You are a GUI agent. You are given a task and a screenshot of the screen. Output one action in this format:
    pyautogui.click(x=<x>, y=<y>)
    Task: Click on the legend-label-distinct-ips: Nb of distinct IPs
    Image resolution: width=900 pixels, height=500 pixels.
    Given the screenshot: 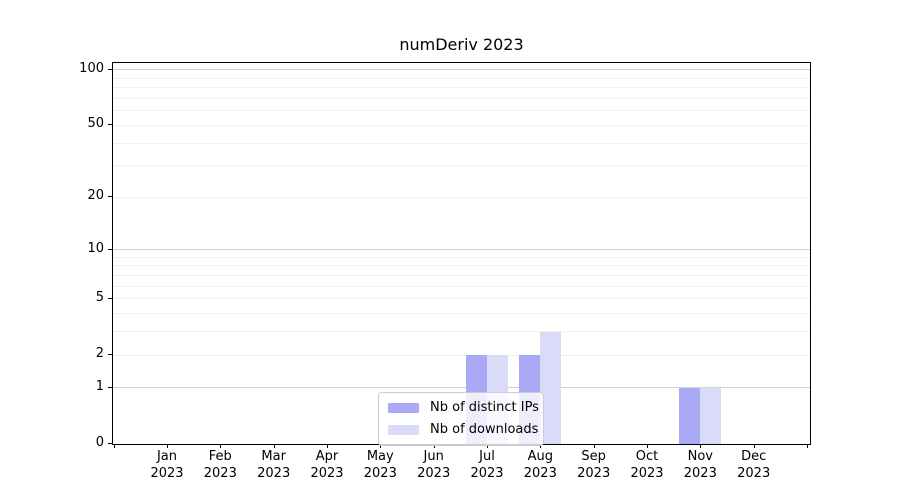 What is the action you would take?
    pyautogui.click(x=484, y=407)
    